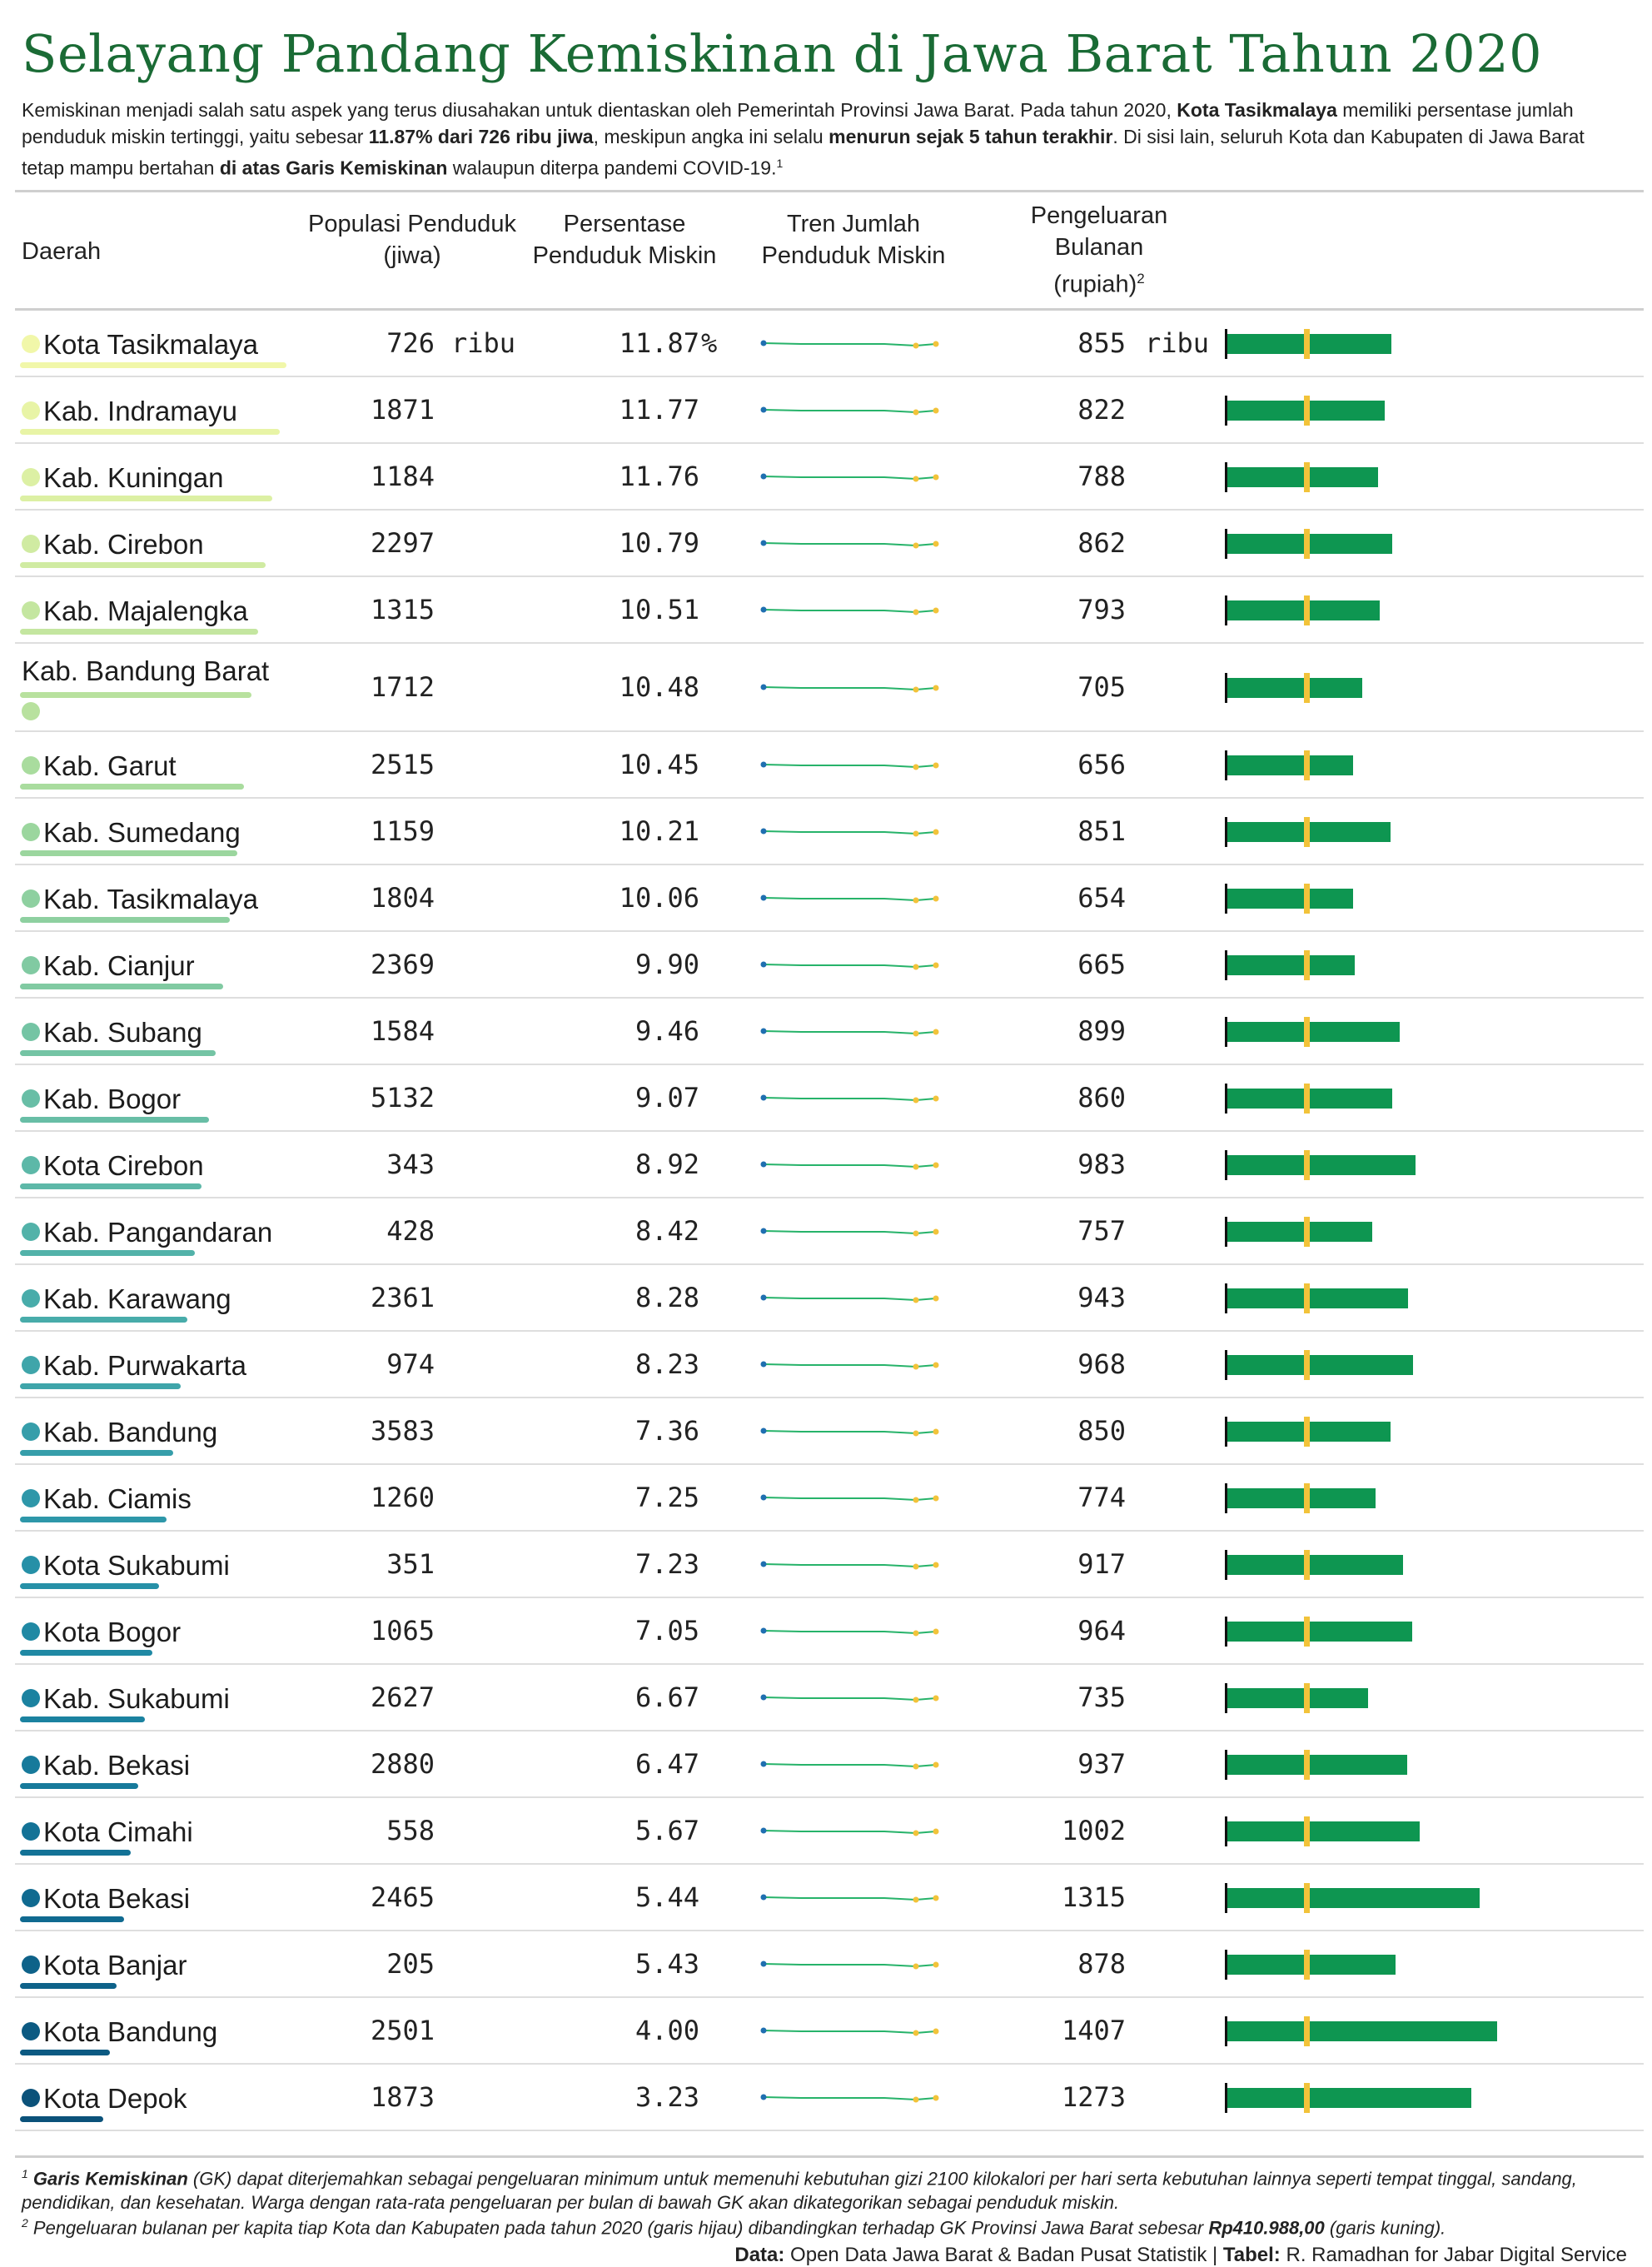 The image size is (1652, 2267). I want to click on table-row: Kab. Sukabumi 2627 6.67 735, so click(826, 1698).